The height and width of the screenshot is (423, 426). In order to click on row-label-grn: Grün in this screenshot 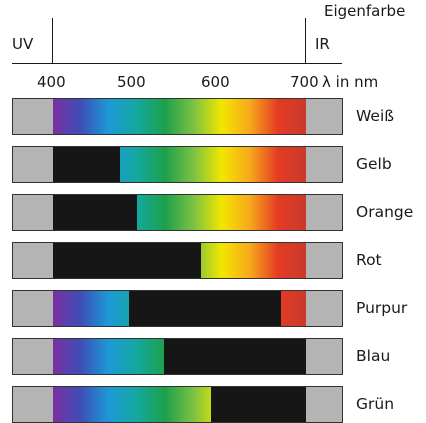, I will do `click(375, 404)`.